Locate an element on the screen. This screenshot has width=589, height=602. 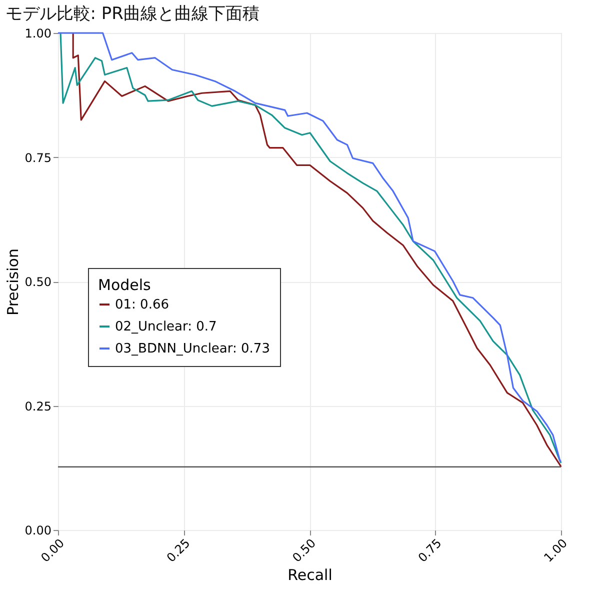
y-tick-label: 0.25 is located at coordinates (38, 406).